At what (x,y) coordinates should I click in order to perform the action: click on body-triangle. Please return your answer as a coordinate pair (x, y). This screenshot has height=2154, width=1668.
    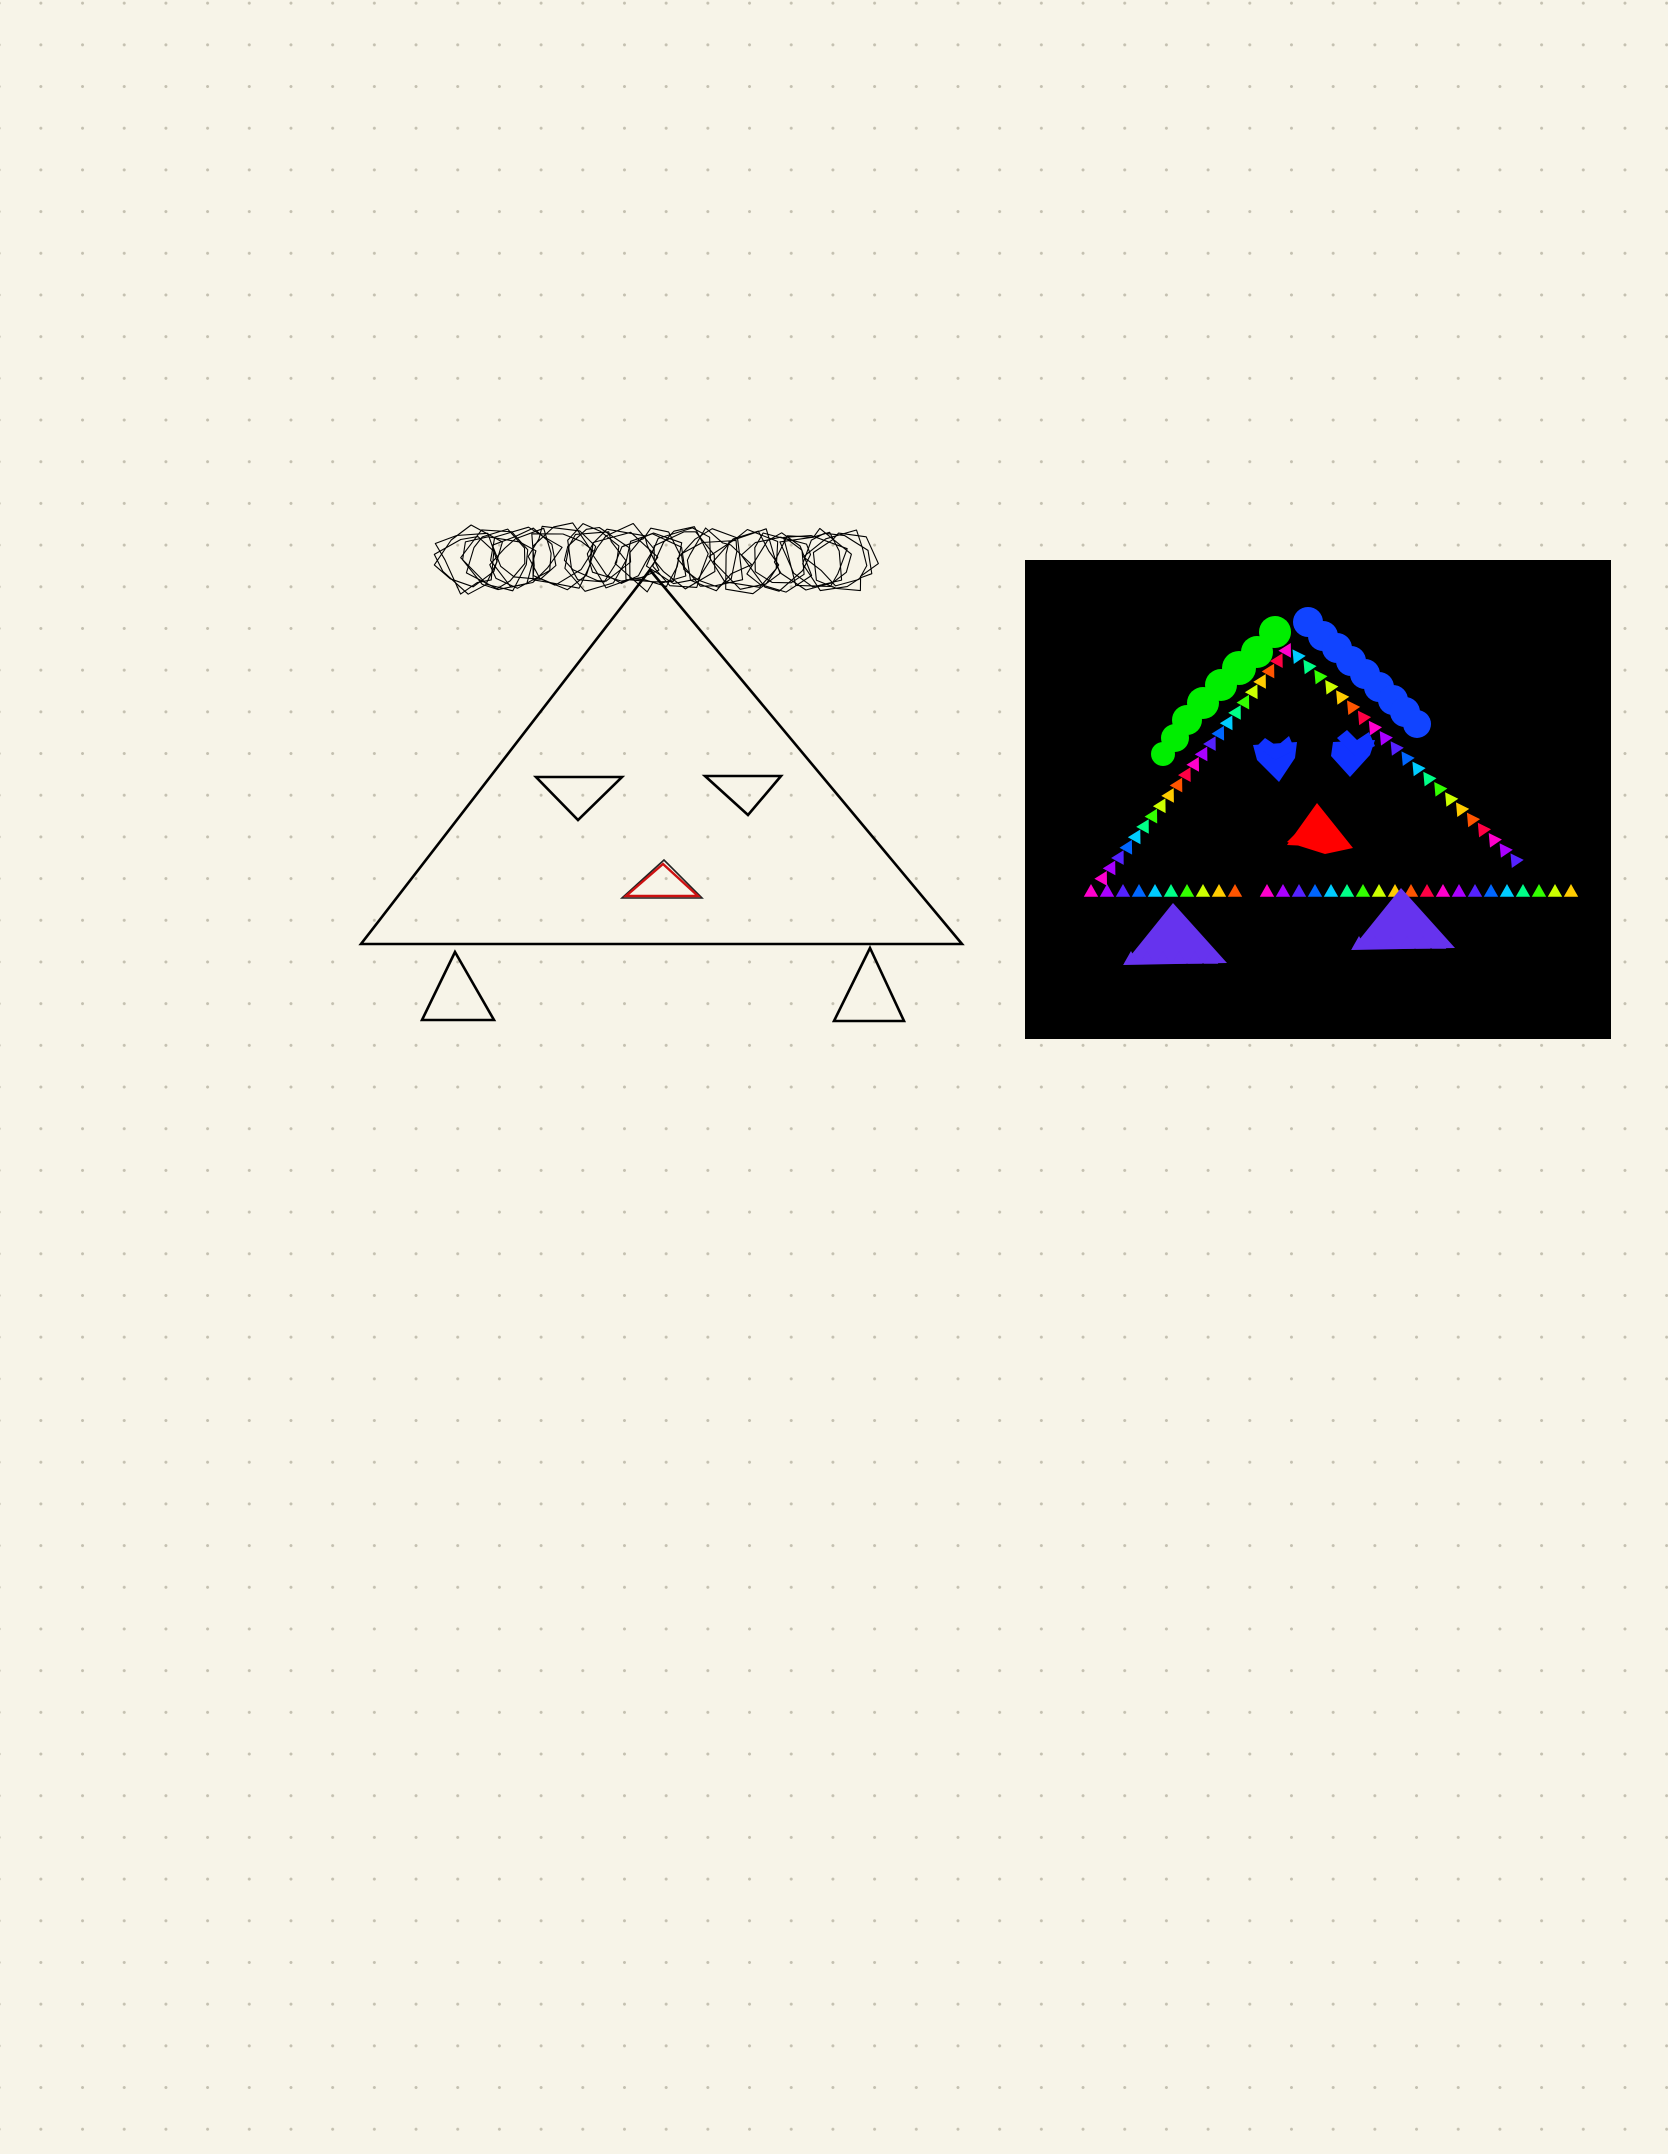
    Looking at the image, I should click on (661, 756).